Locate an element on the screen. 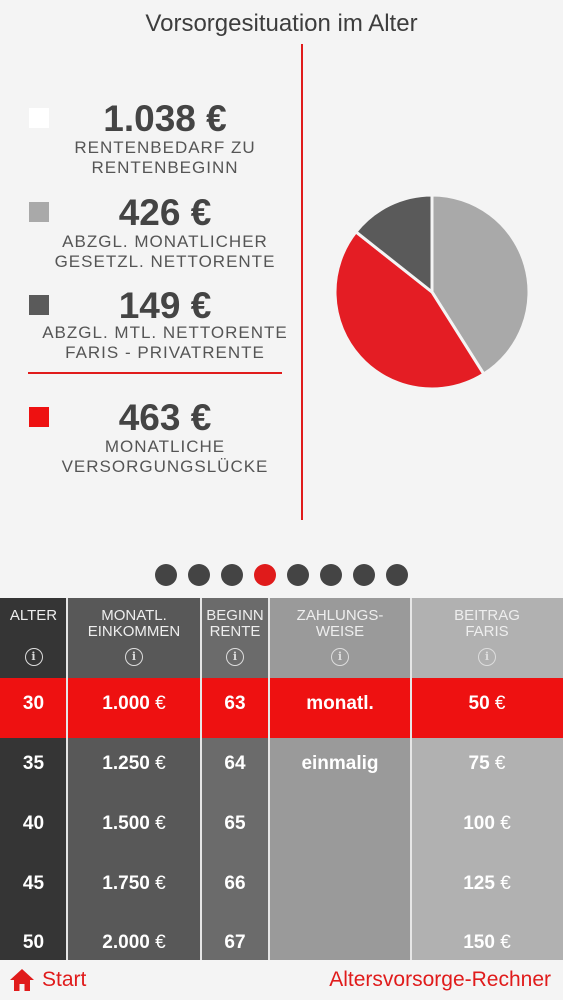  cell-value: monatl. is located at coordinates (340, 703).